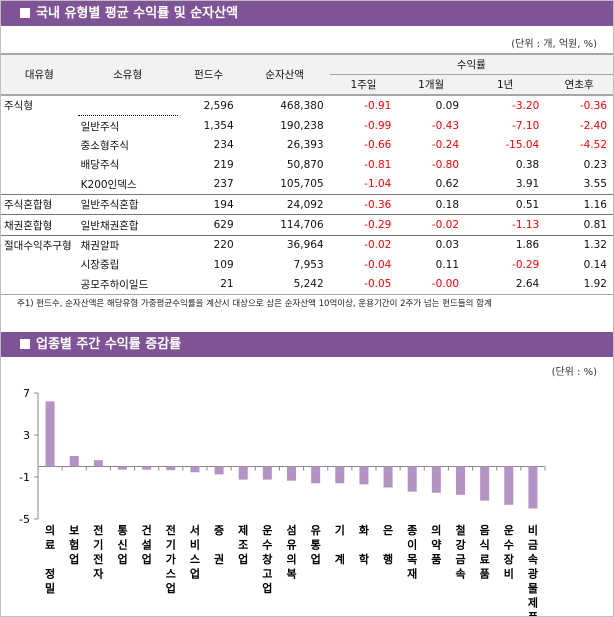 This screenshot has width=614, height=617. What do you see at coordinates (25, 344) in the screenshot?
I see `square-bullet-icon` at bounding box center [25, 344].